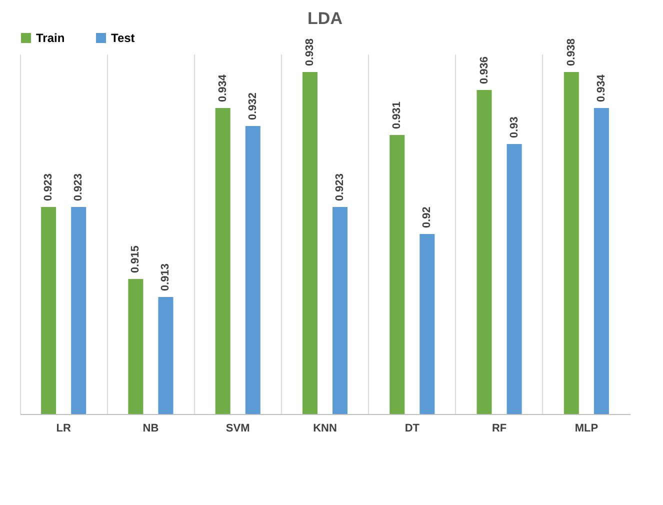 This screenshot has width=663, height=505. Describe the element at coordinates (166, 277) in the screenshot. I see `data-label: 0.913` at that location.